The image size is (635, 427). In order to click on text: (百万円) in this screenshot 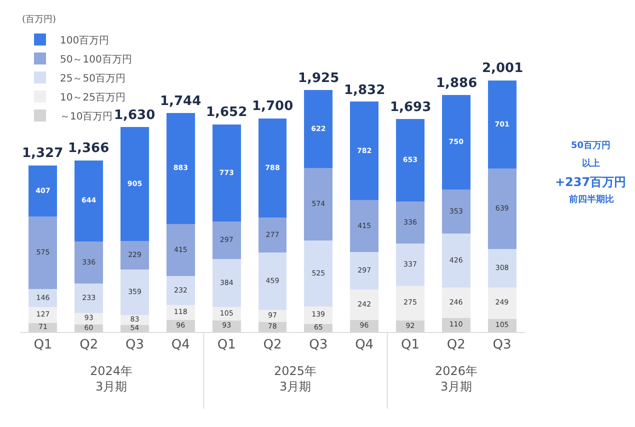, I will do `click(39, 20)`.